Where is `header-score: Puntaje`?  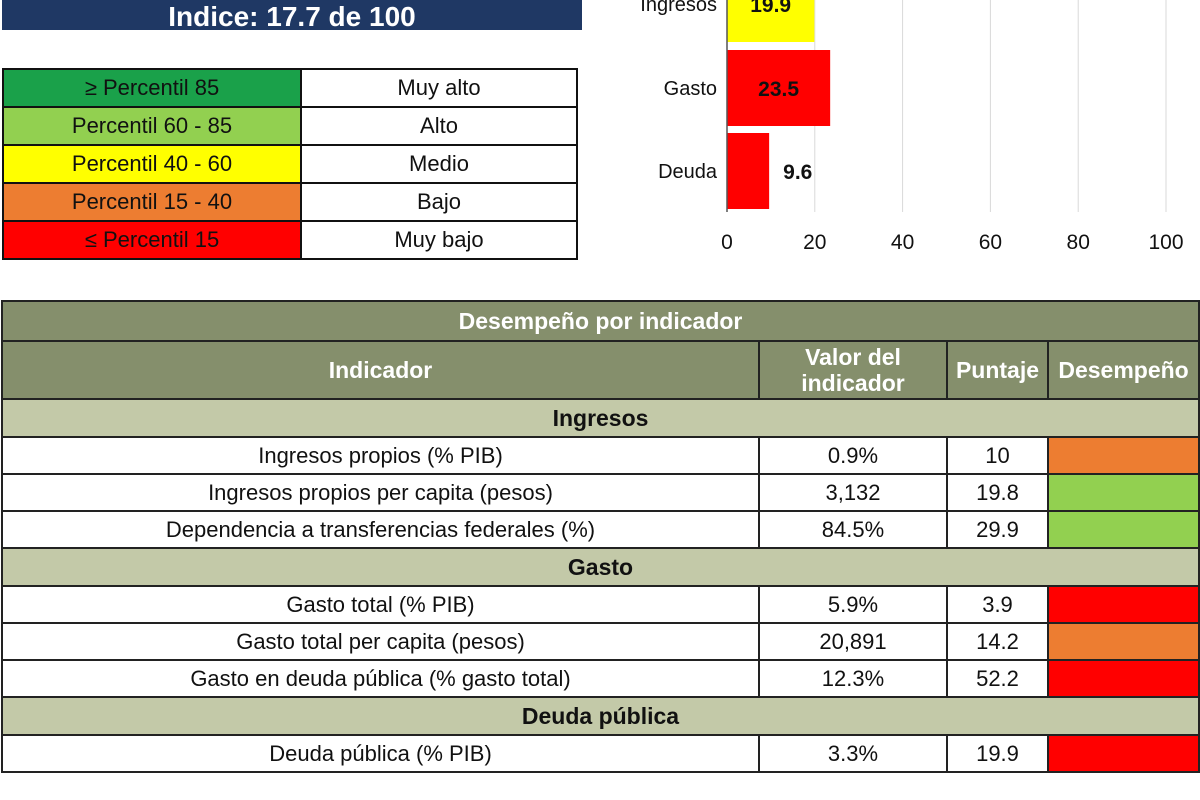 header-score: Puntaje is located at coordinates (997, 370).